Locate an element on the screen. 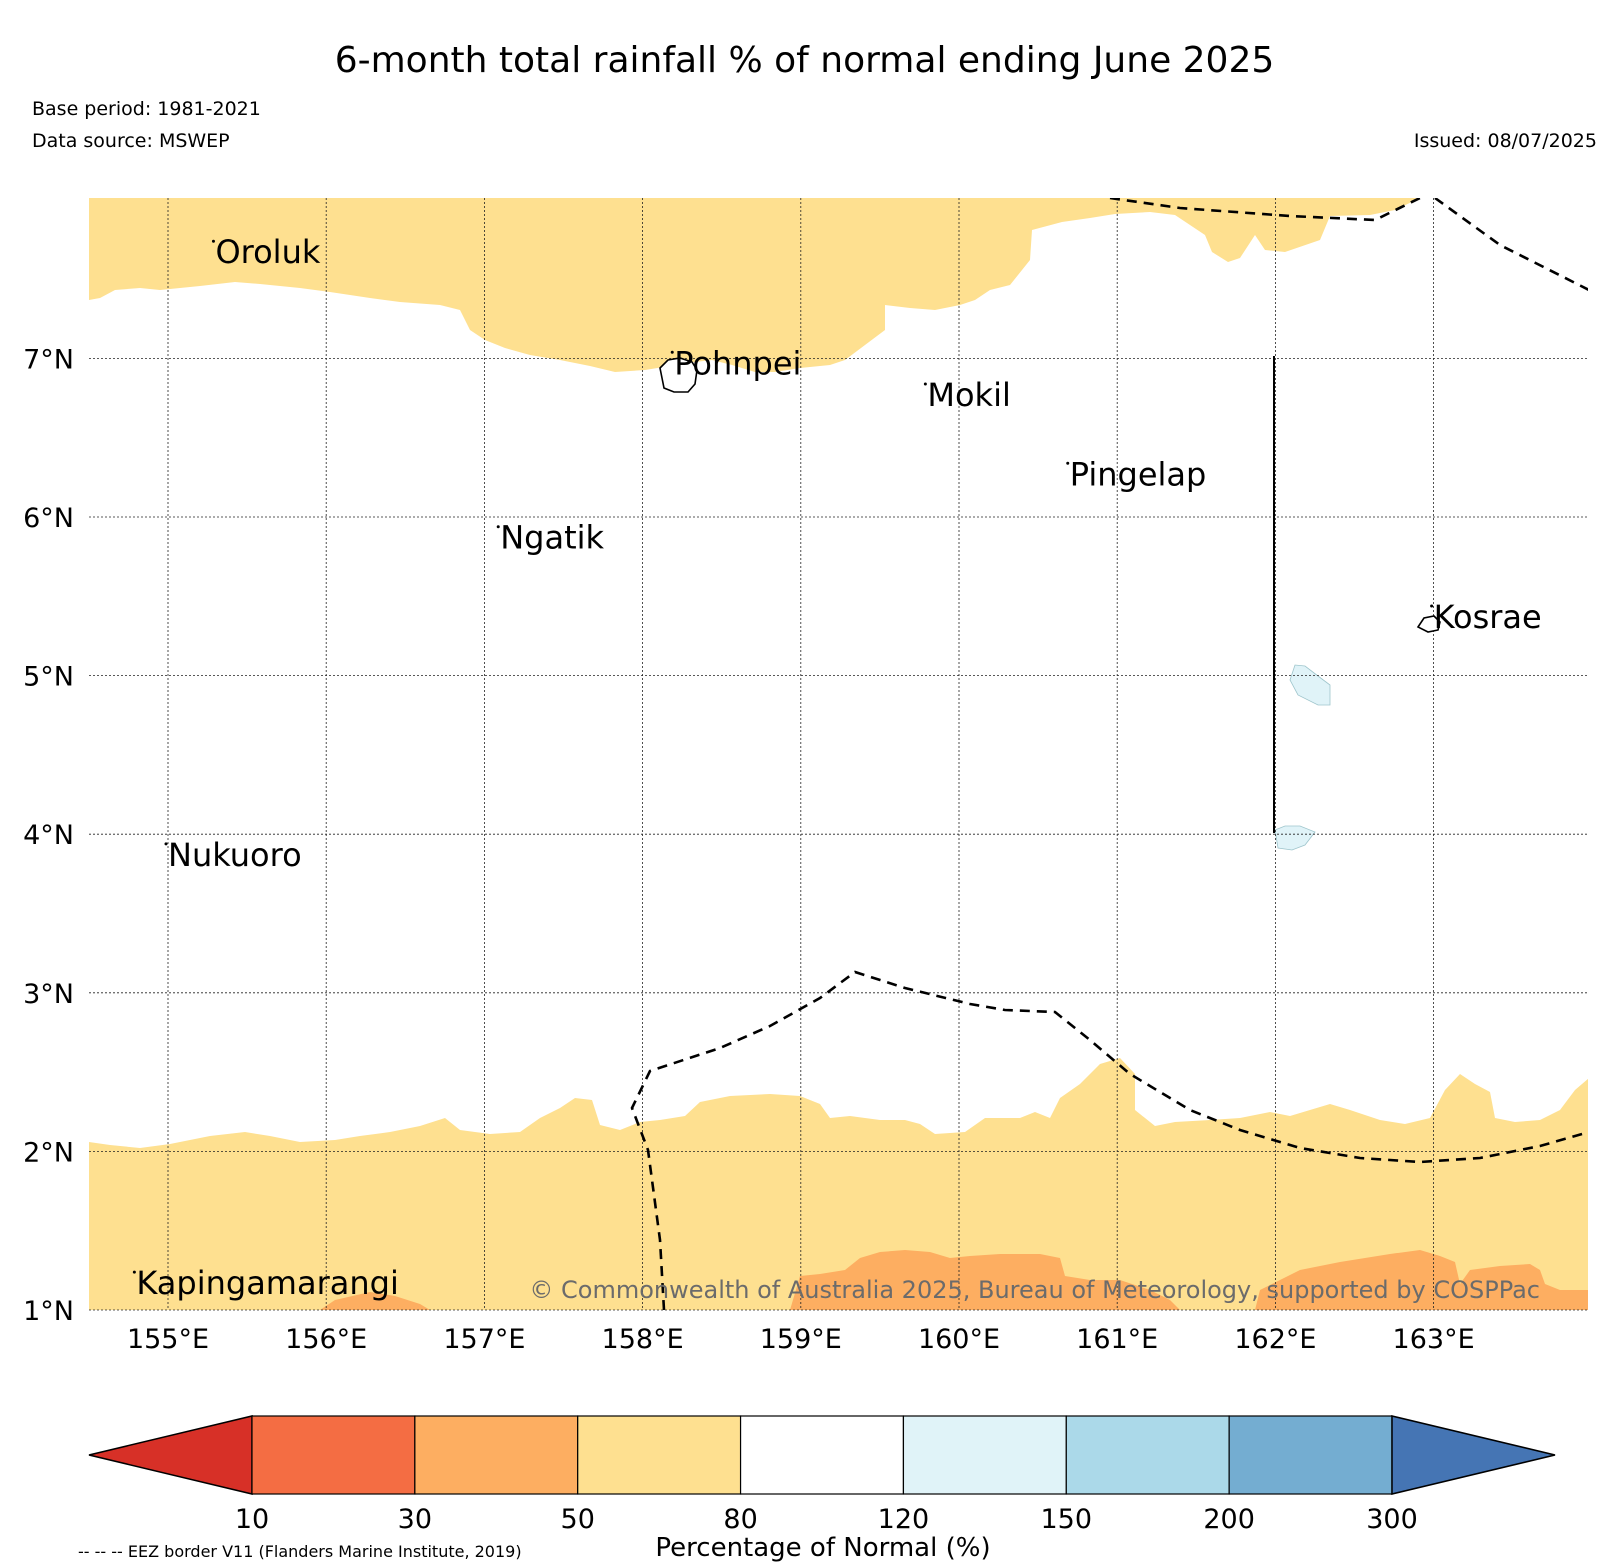  lon-tick-label: 158°E is located at coordinates (643, 1339).